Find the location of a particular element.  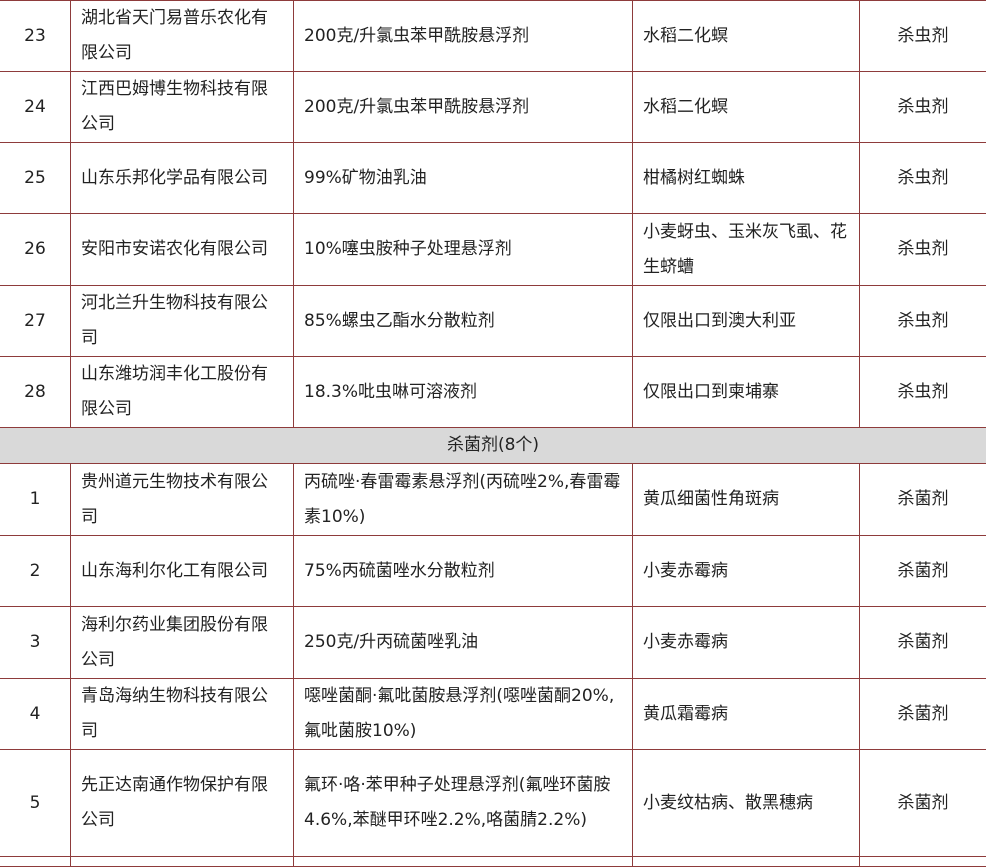

row-number: 27 is located at coordinates (35, 321).